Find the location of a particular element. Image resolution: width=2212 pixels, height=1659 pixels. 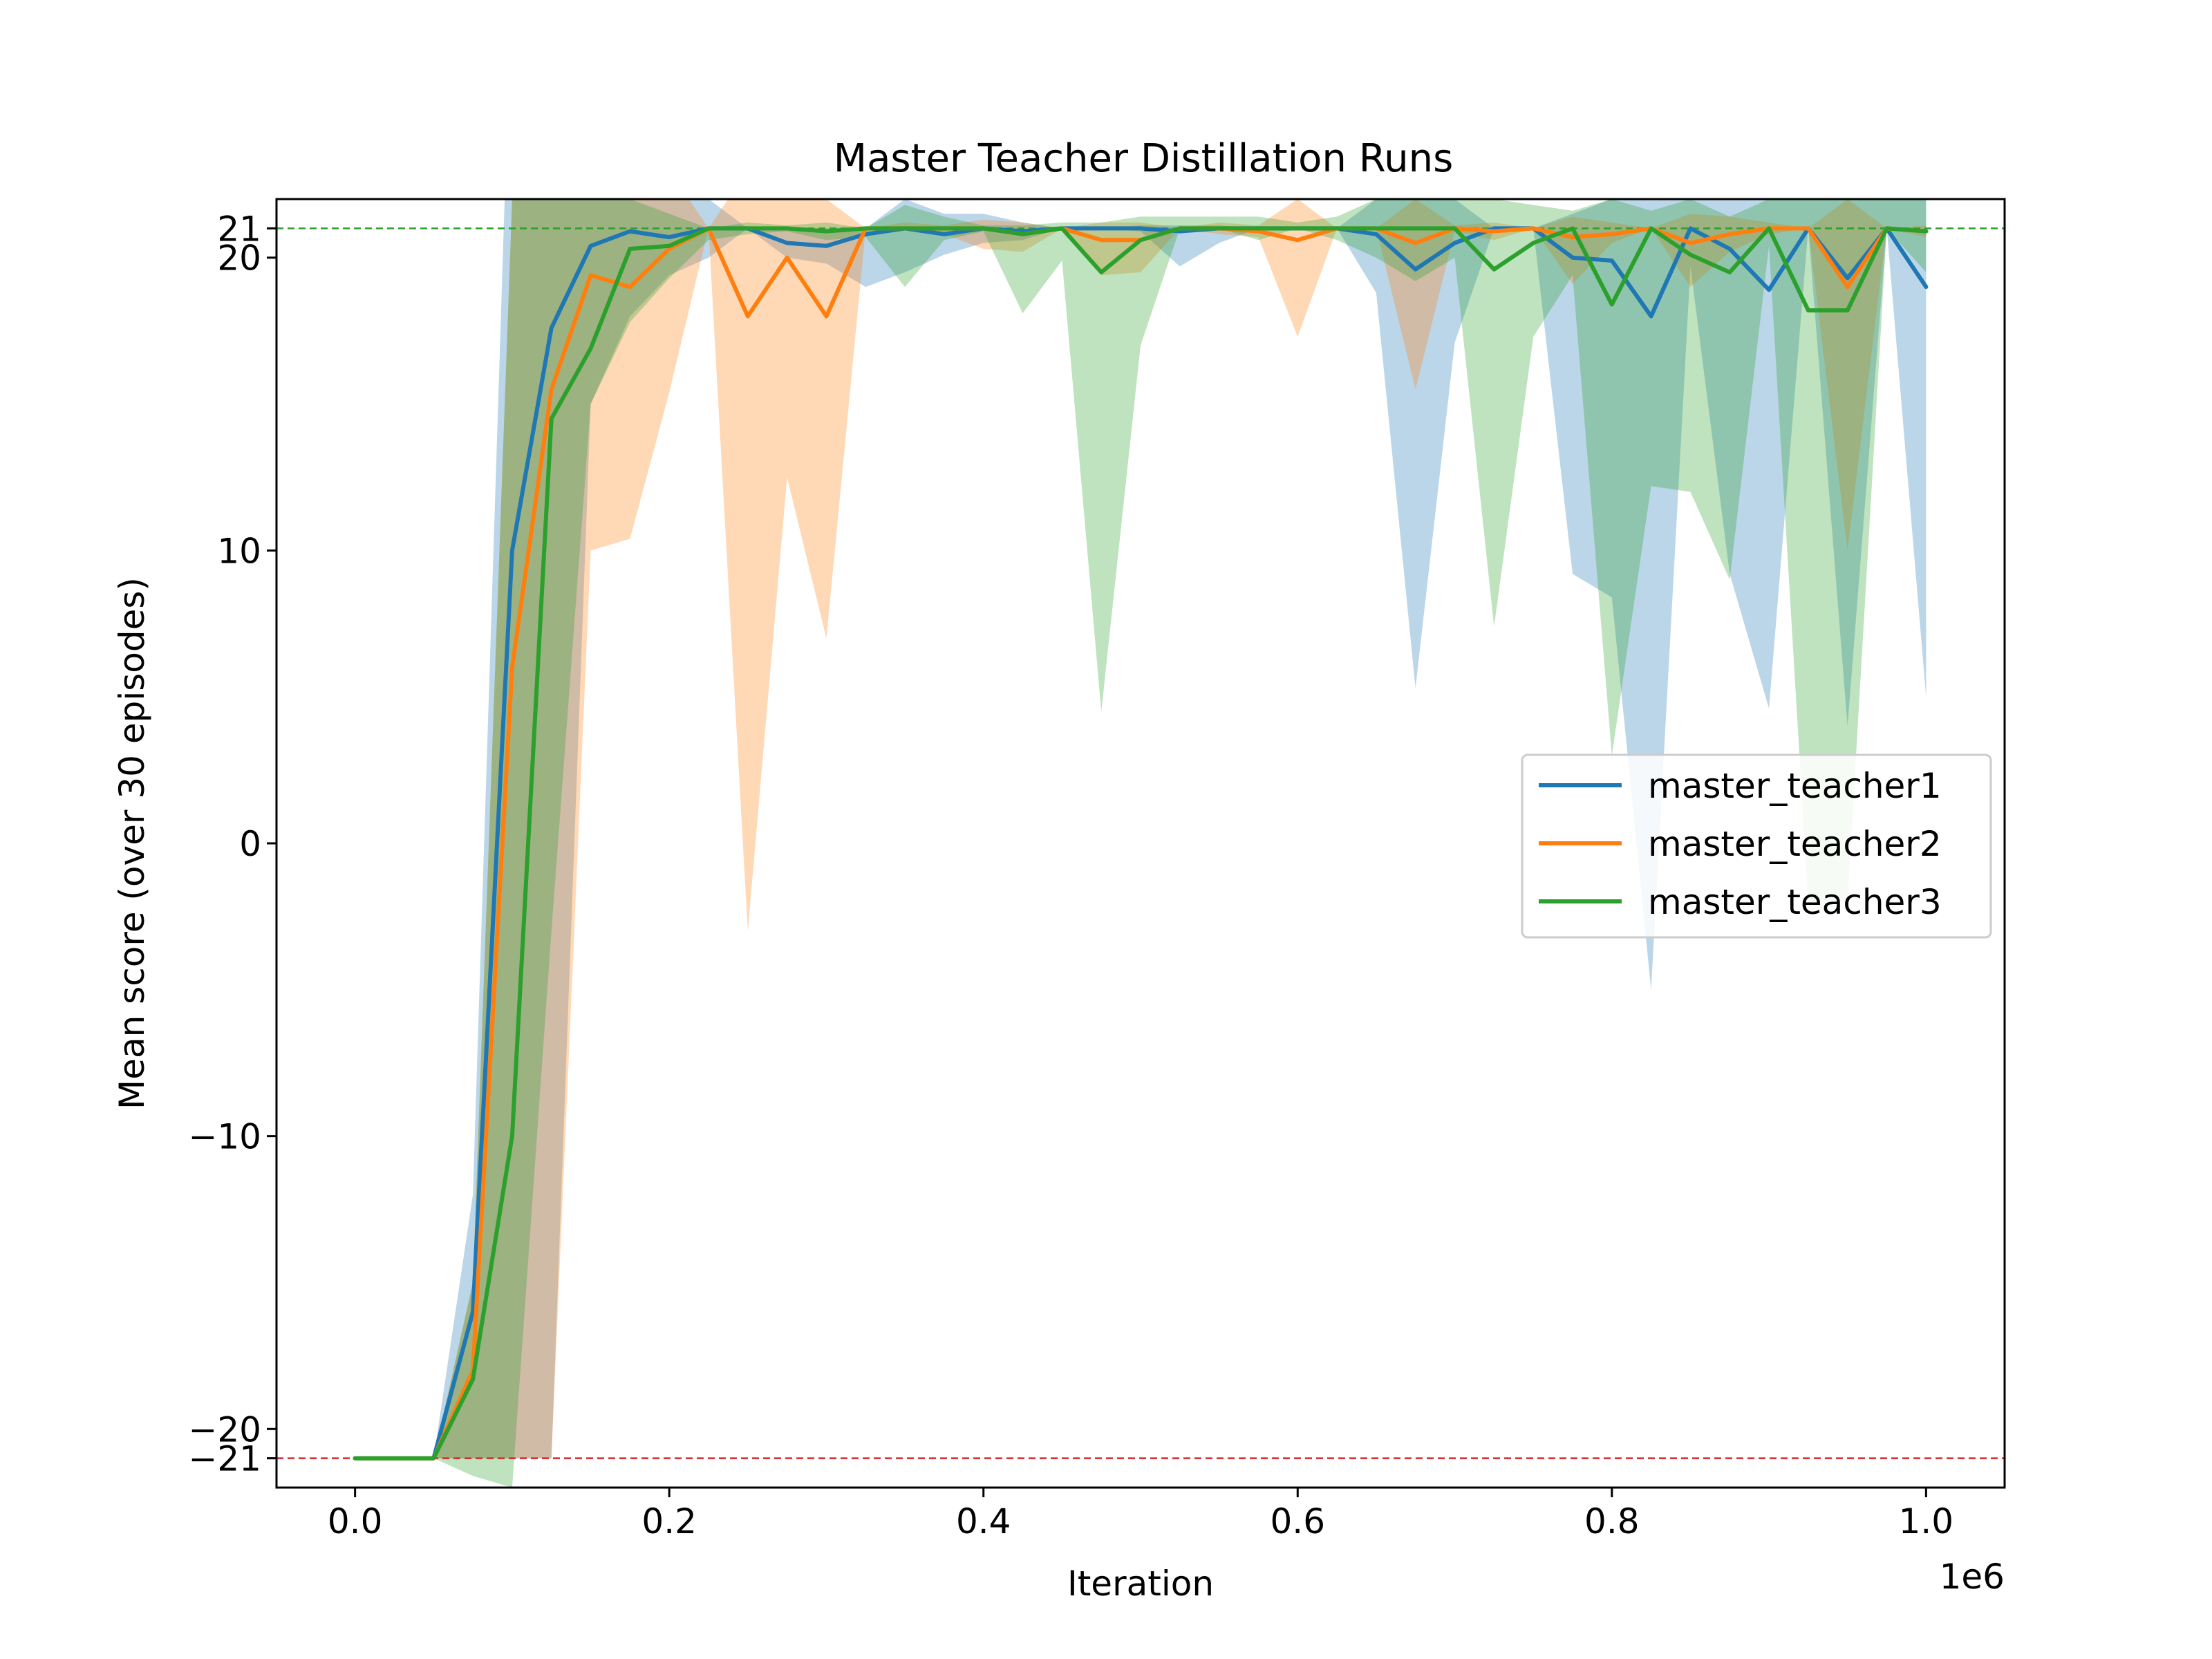

x-tick-label: 0.0 is located at coordinates (356, 1521).